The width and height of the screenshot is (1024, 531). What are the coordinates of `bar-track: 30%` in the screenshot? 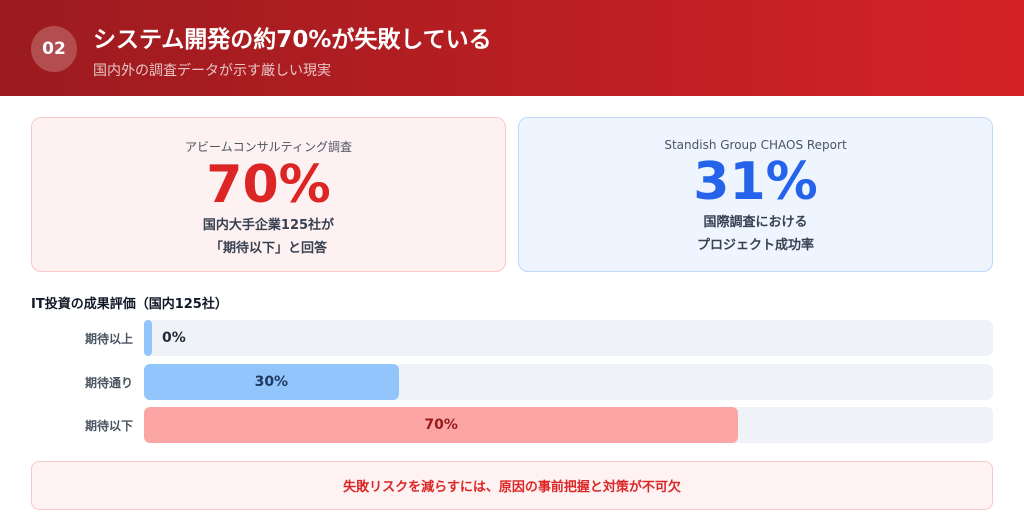 It's located at (568, 382).